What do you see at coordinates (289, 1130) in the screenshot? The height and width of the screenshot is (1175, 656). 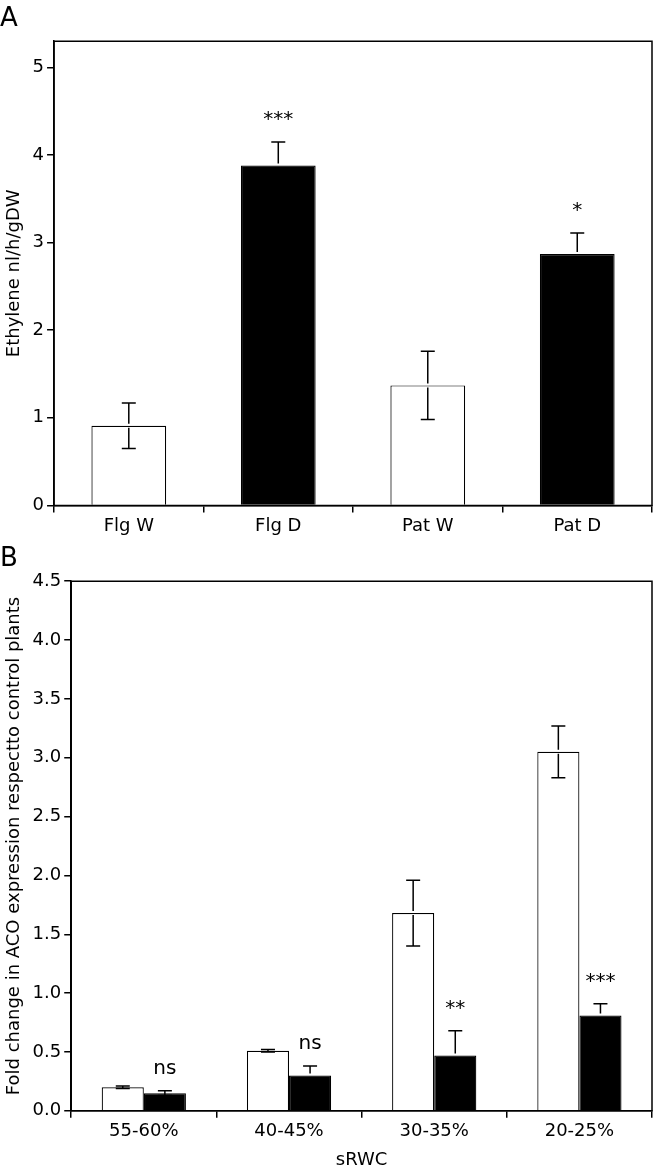 I see `x-tick-label: 40-45%` at bounding box center [289, 1130].